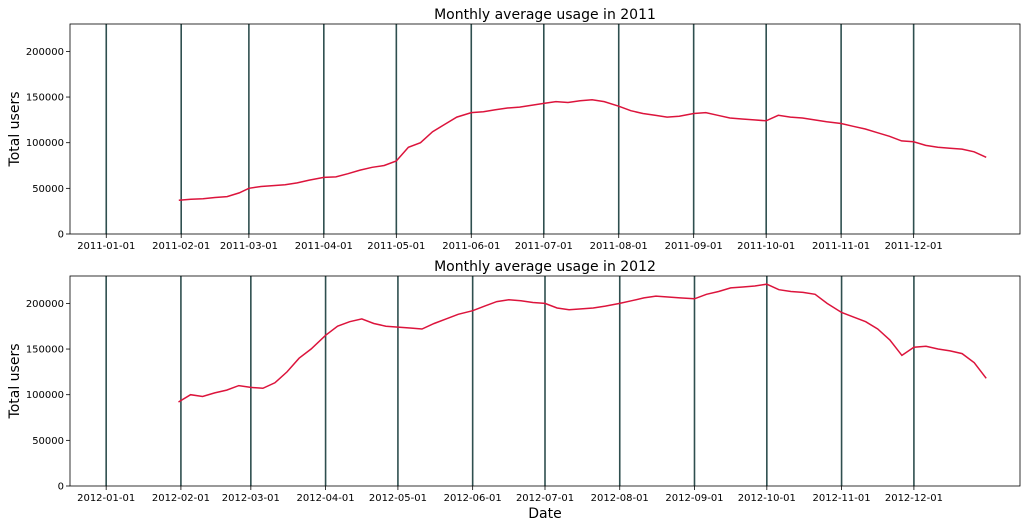  Describe the element at coordinates (914, 498) in the screenshot. I see `x-tick-label: 2012-12-01` at that location.